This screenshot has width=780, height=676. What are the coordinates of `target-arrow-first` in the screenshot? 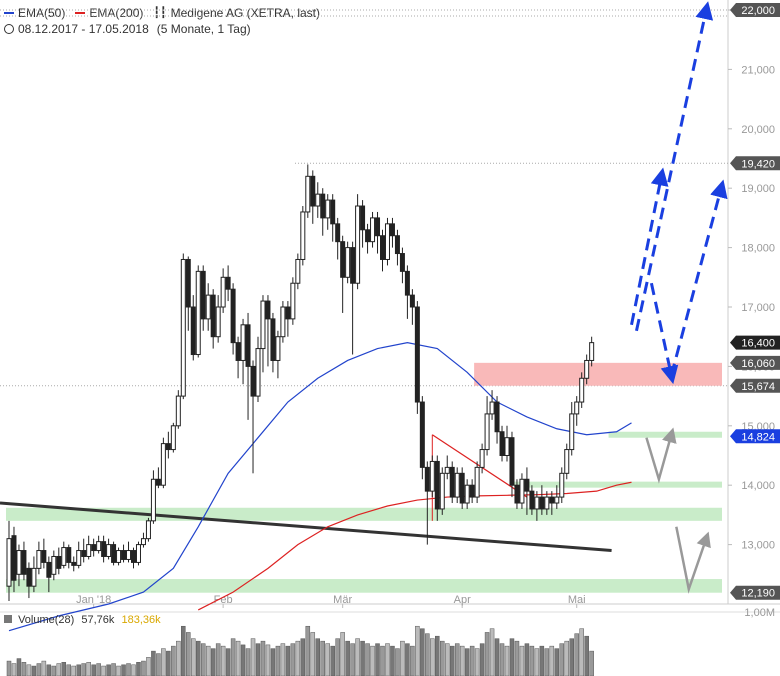 It's located at (649, 246).